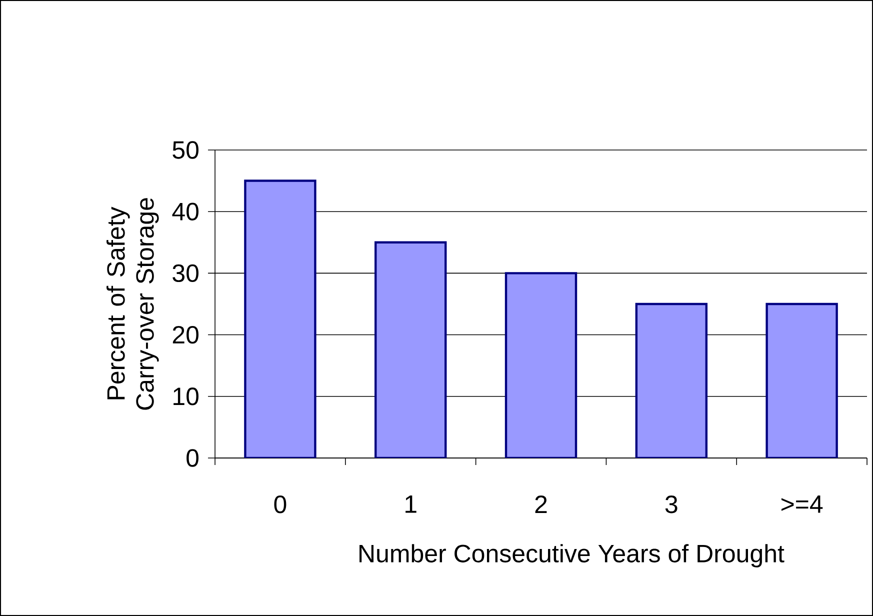  Describe the element at coordinates (192, 458) in the screenshot. I see `y-tick-label: 0` at that location.